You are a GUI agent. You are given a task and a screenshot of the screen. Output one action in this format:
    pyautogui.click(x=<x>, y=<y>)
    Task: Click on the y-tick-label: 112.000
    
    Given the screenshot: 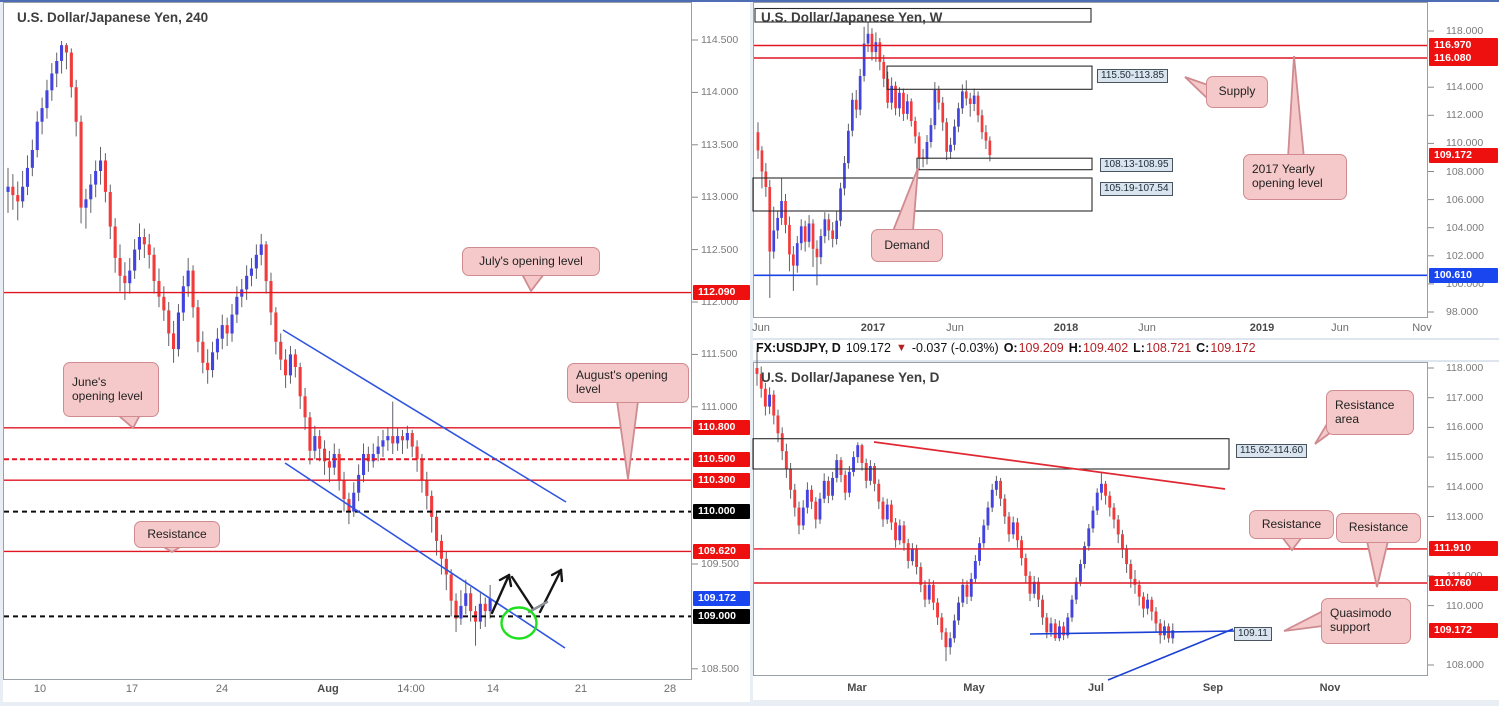 What is the action you would take?
    pyautogui.click(x=1465, y=115)
    